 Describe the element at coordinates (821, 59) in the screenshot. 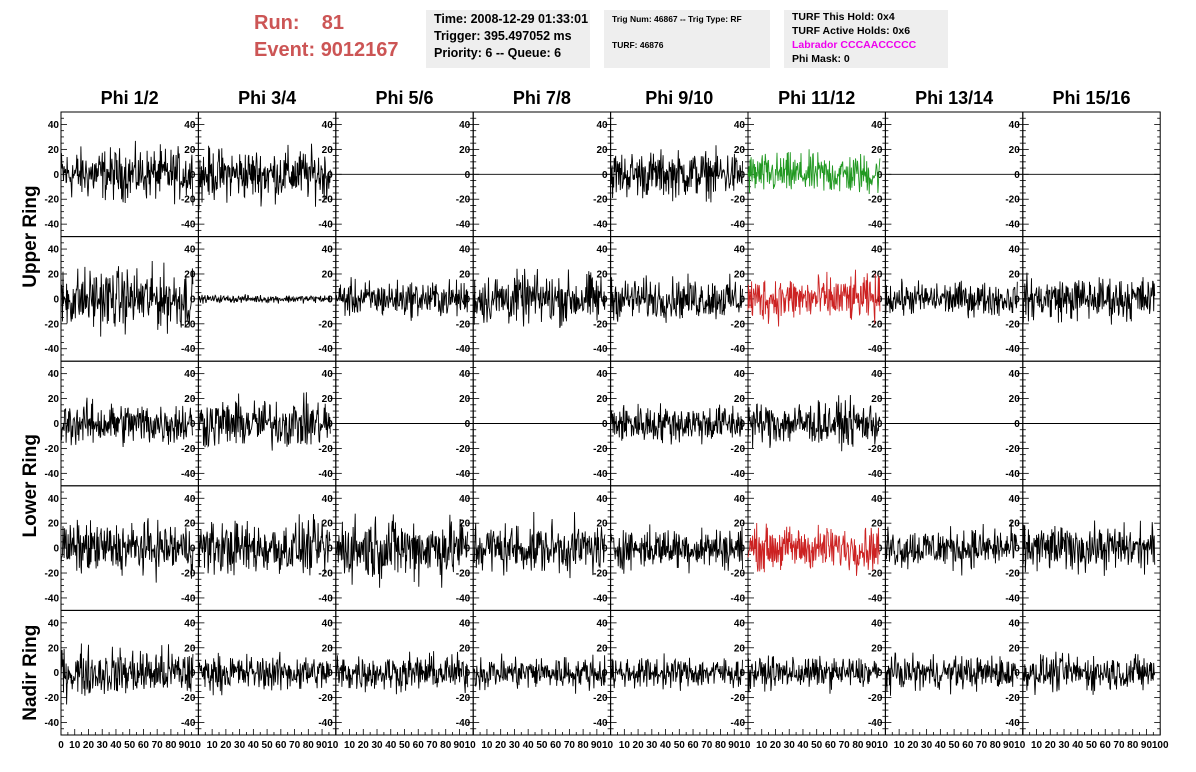

I see `phi-mask-text: Phi Mask: 0` at that location.